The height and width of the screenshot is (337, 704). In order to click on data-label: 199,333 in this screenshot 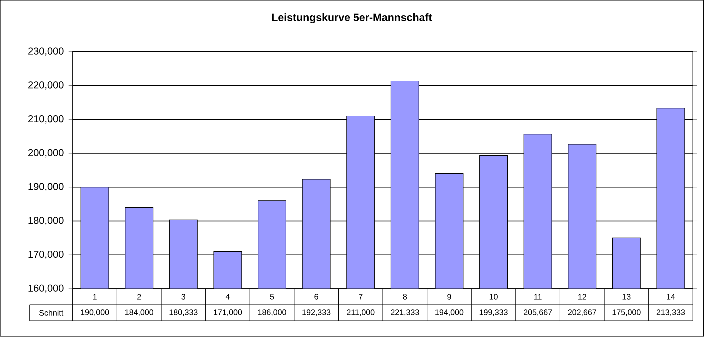, I will do `click(494, 313)`.